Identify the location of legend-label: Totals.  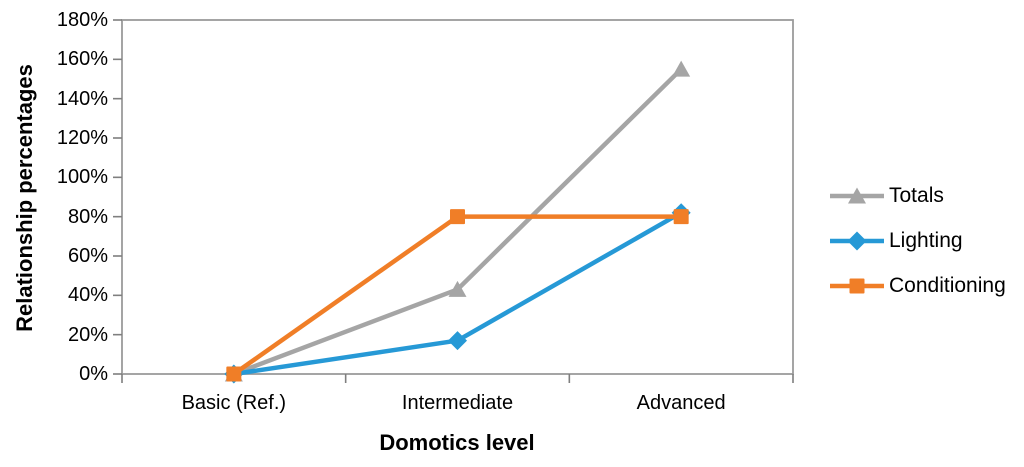
(916, 195).